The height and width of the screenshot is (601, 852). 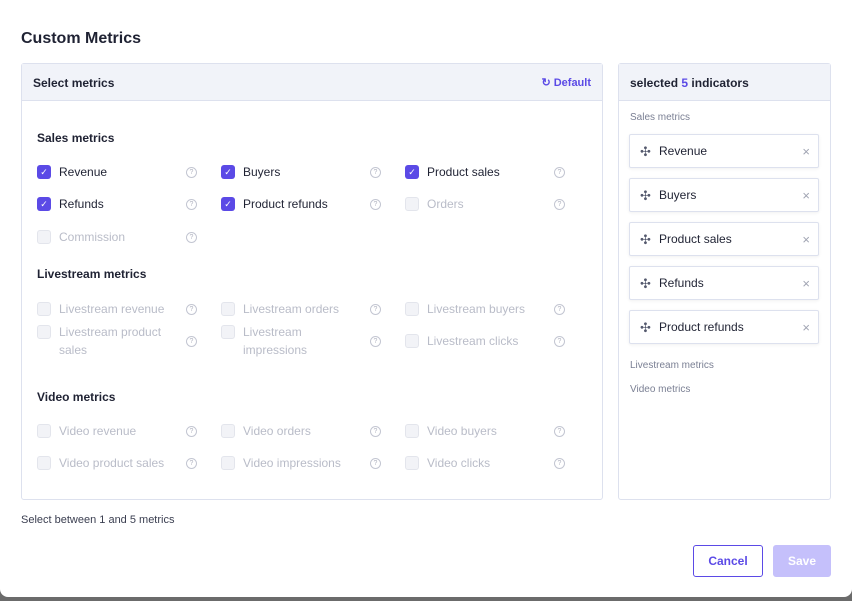 What do you see at coordinates (654, 83) in the screenshot?
I see `header-prefix: selected` at bounding box center [654, 83].